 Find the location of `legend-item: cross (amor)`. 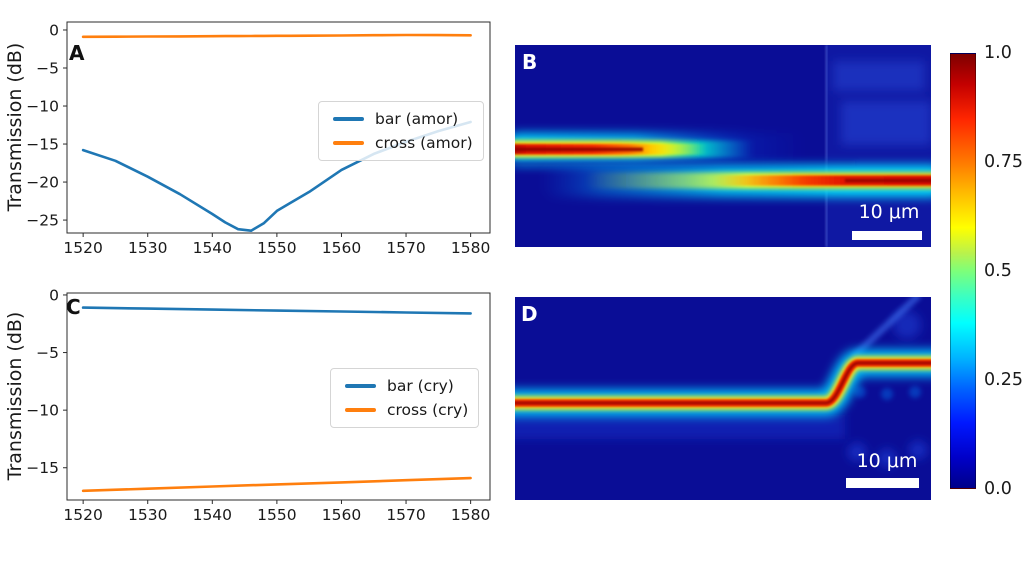

legend-item: cross (amor) is located at coordinates (401, 143).